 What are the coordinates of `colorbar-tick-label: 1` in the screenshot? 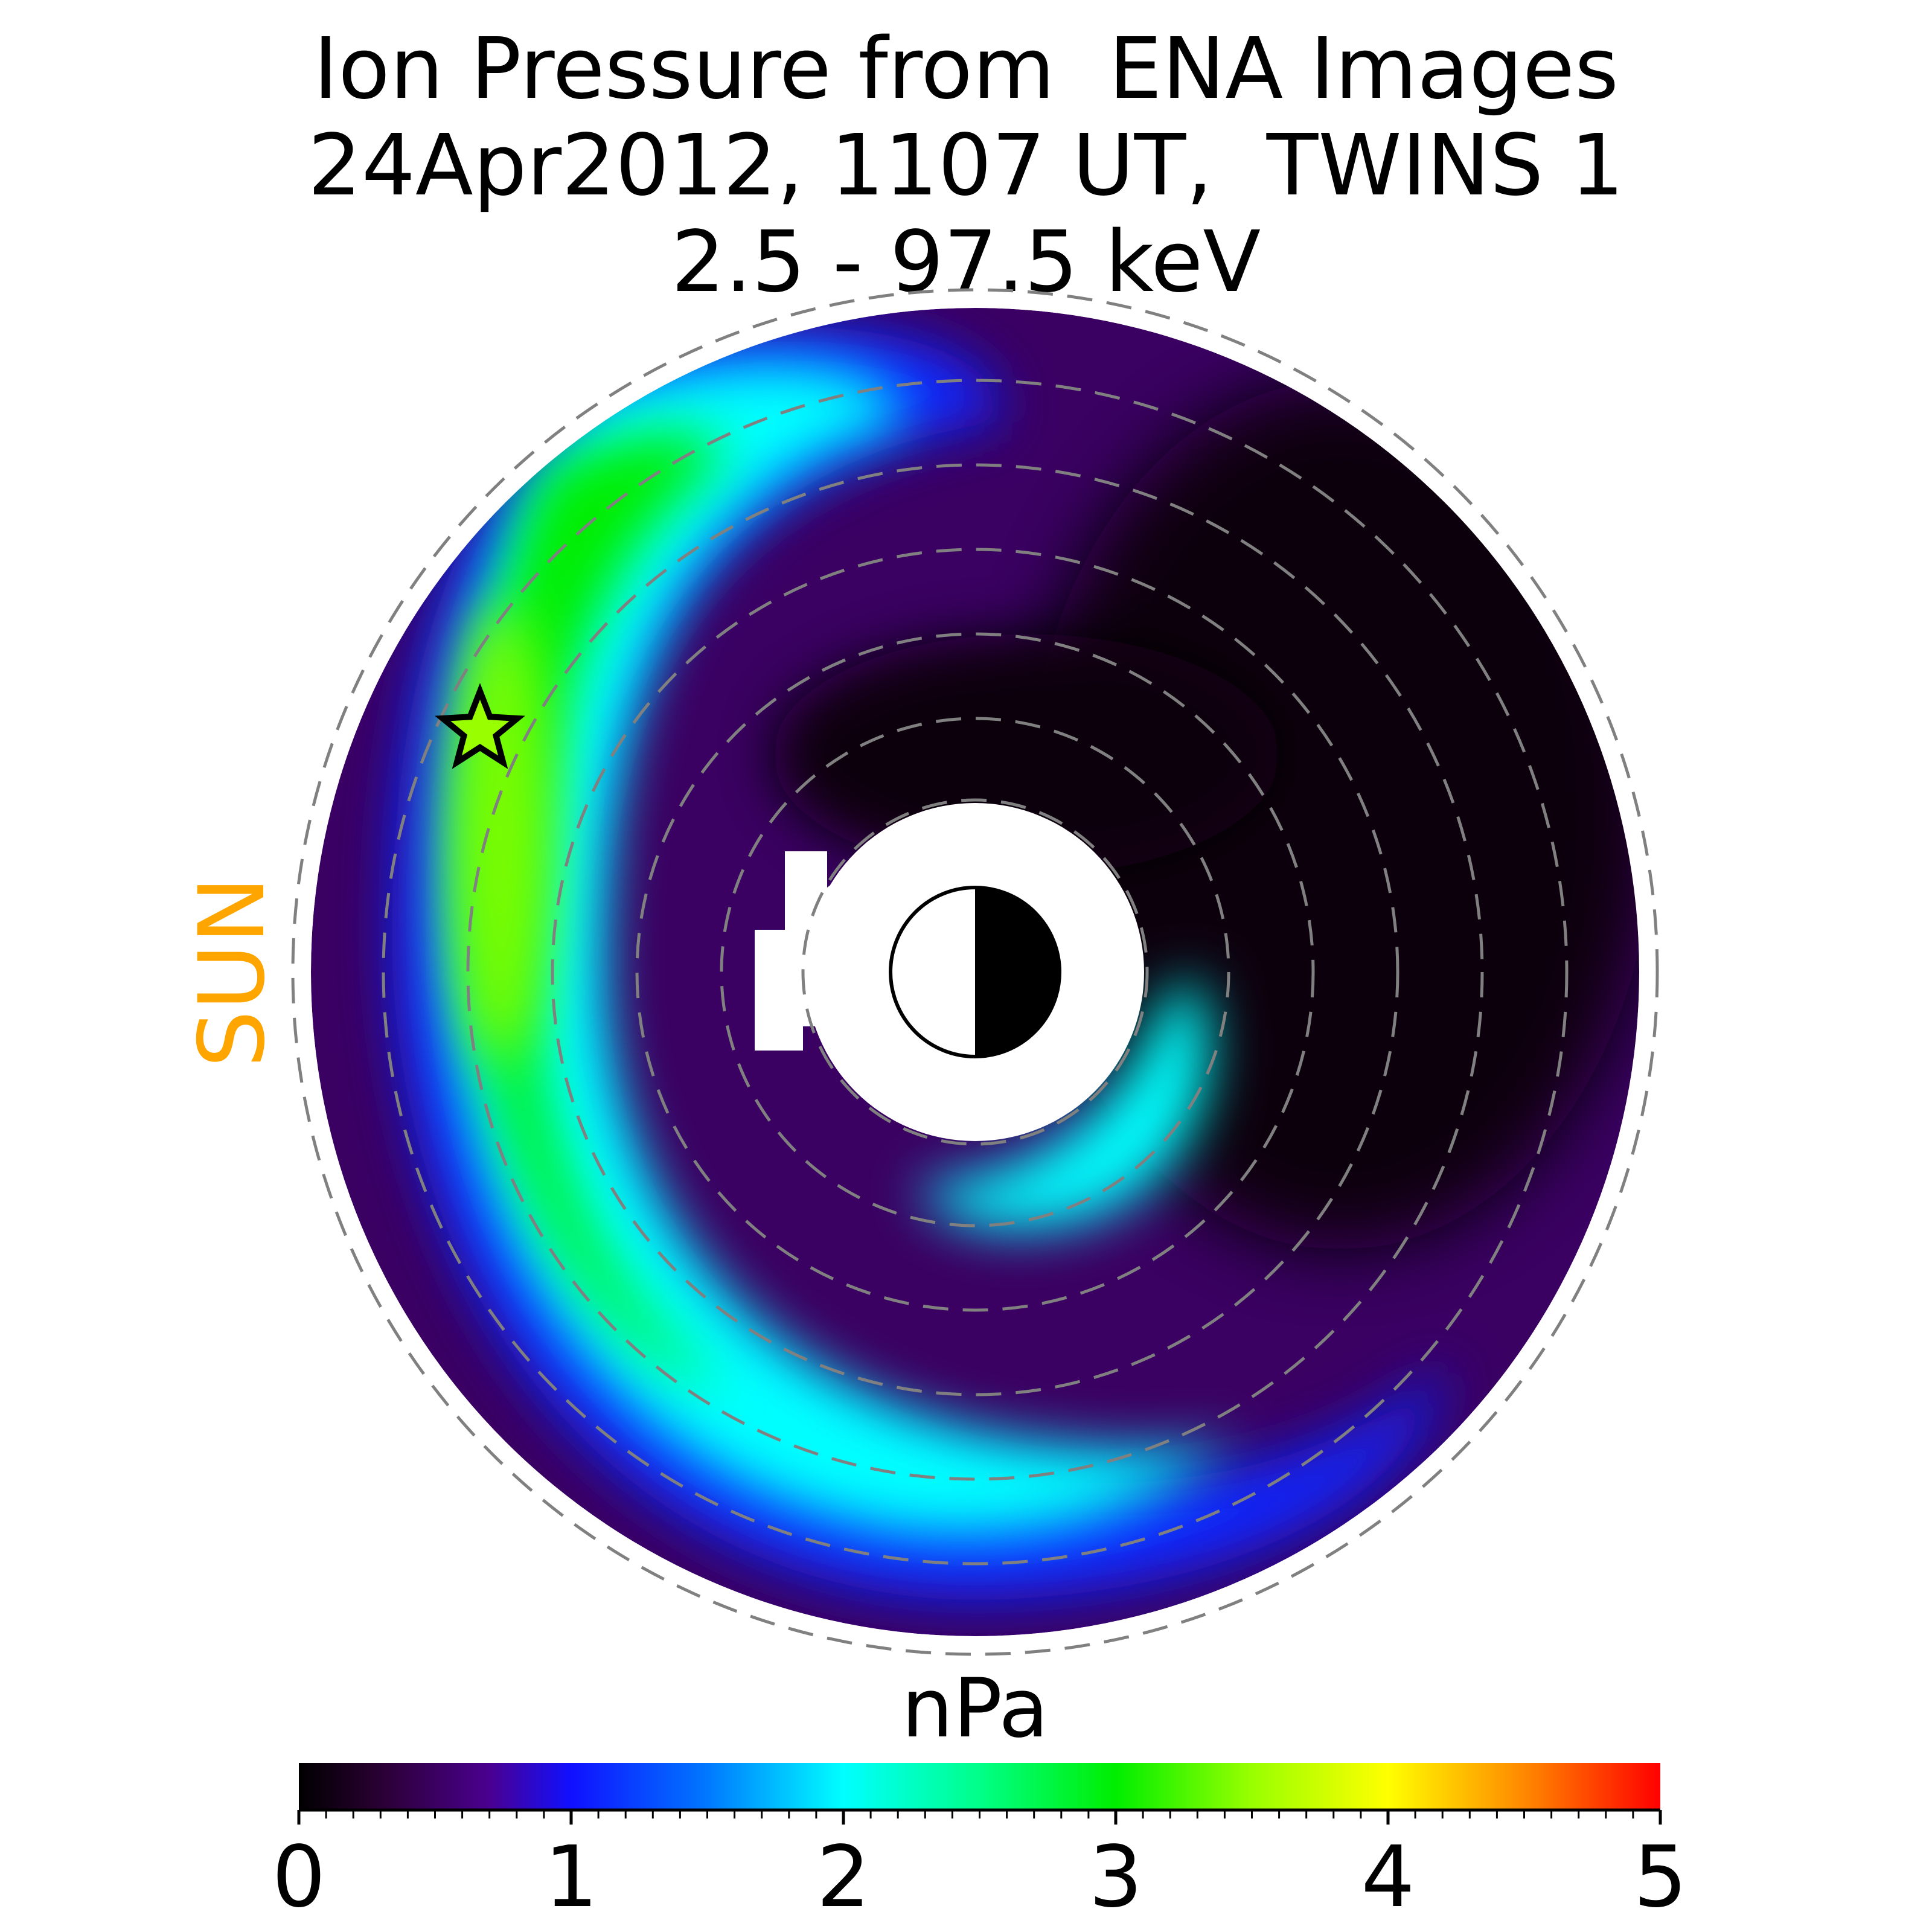 It's located at (571, 1878).